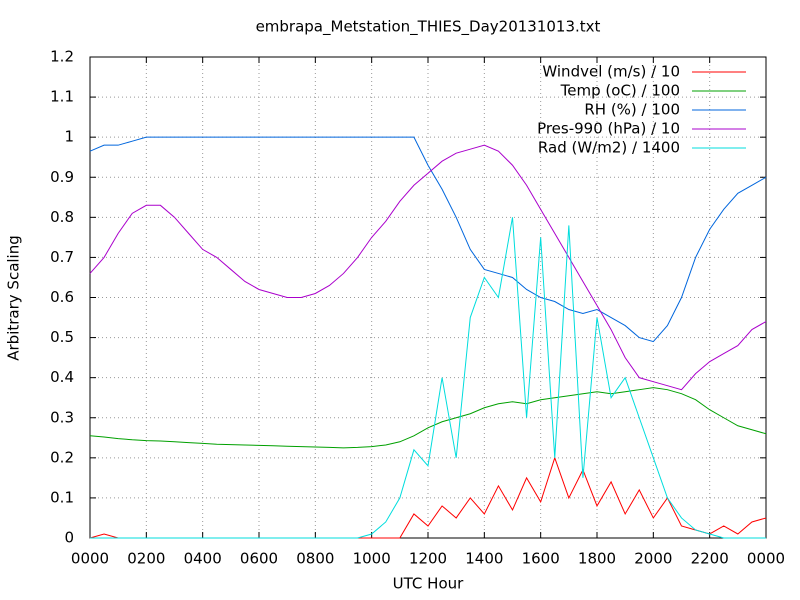 Image resolution: width=800 pixels, height=600 pixels. Describe the element at coordinates (611, 72) in the screenshot. I see `legend-label: Windvel (m/s) / 10` at that location.